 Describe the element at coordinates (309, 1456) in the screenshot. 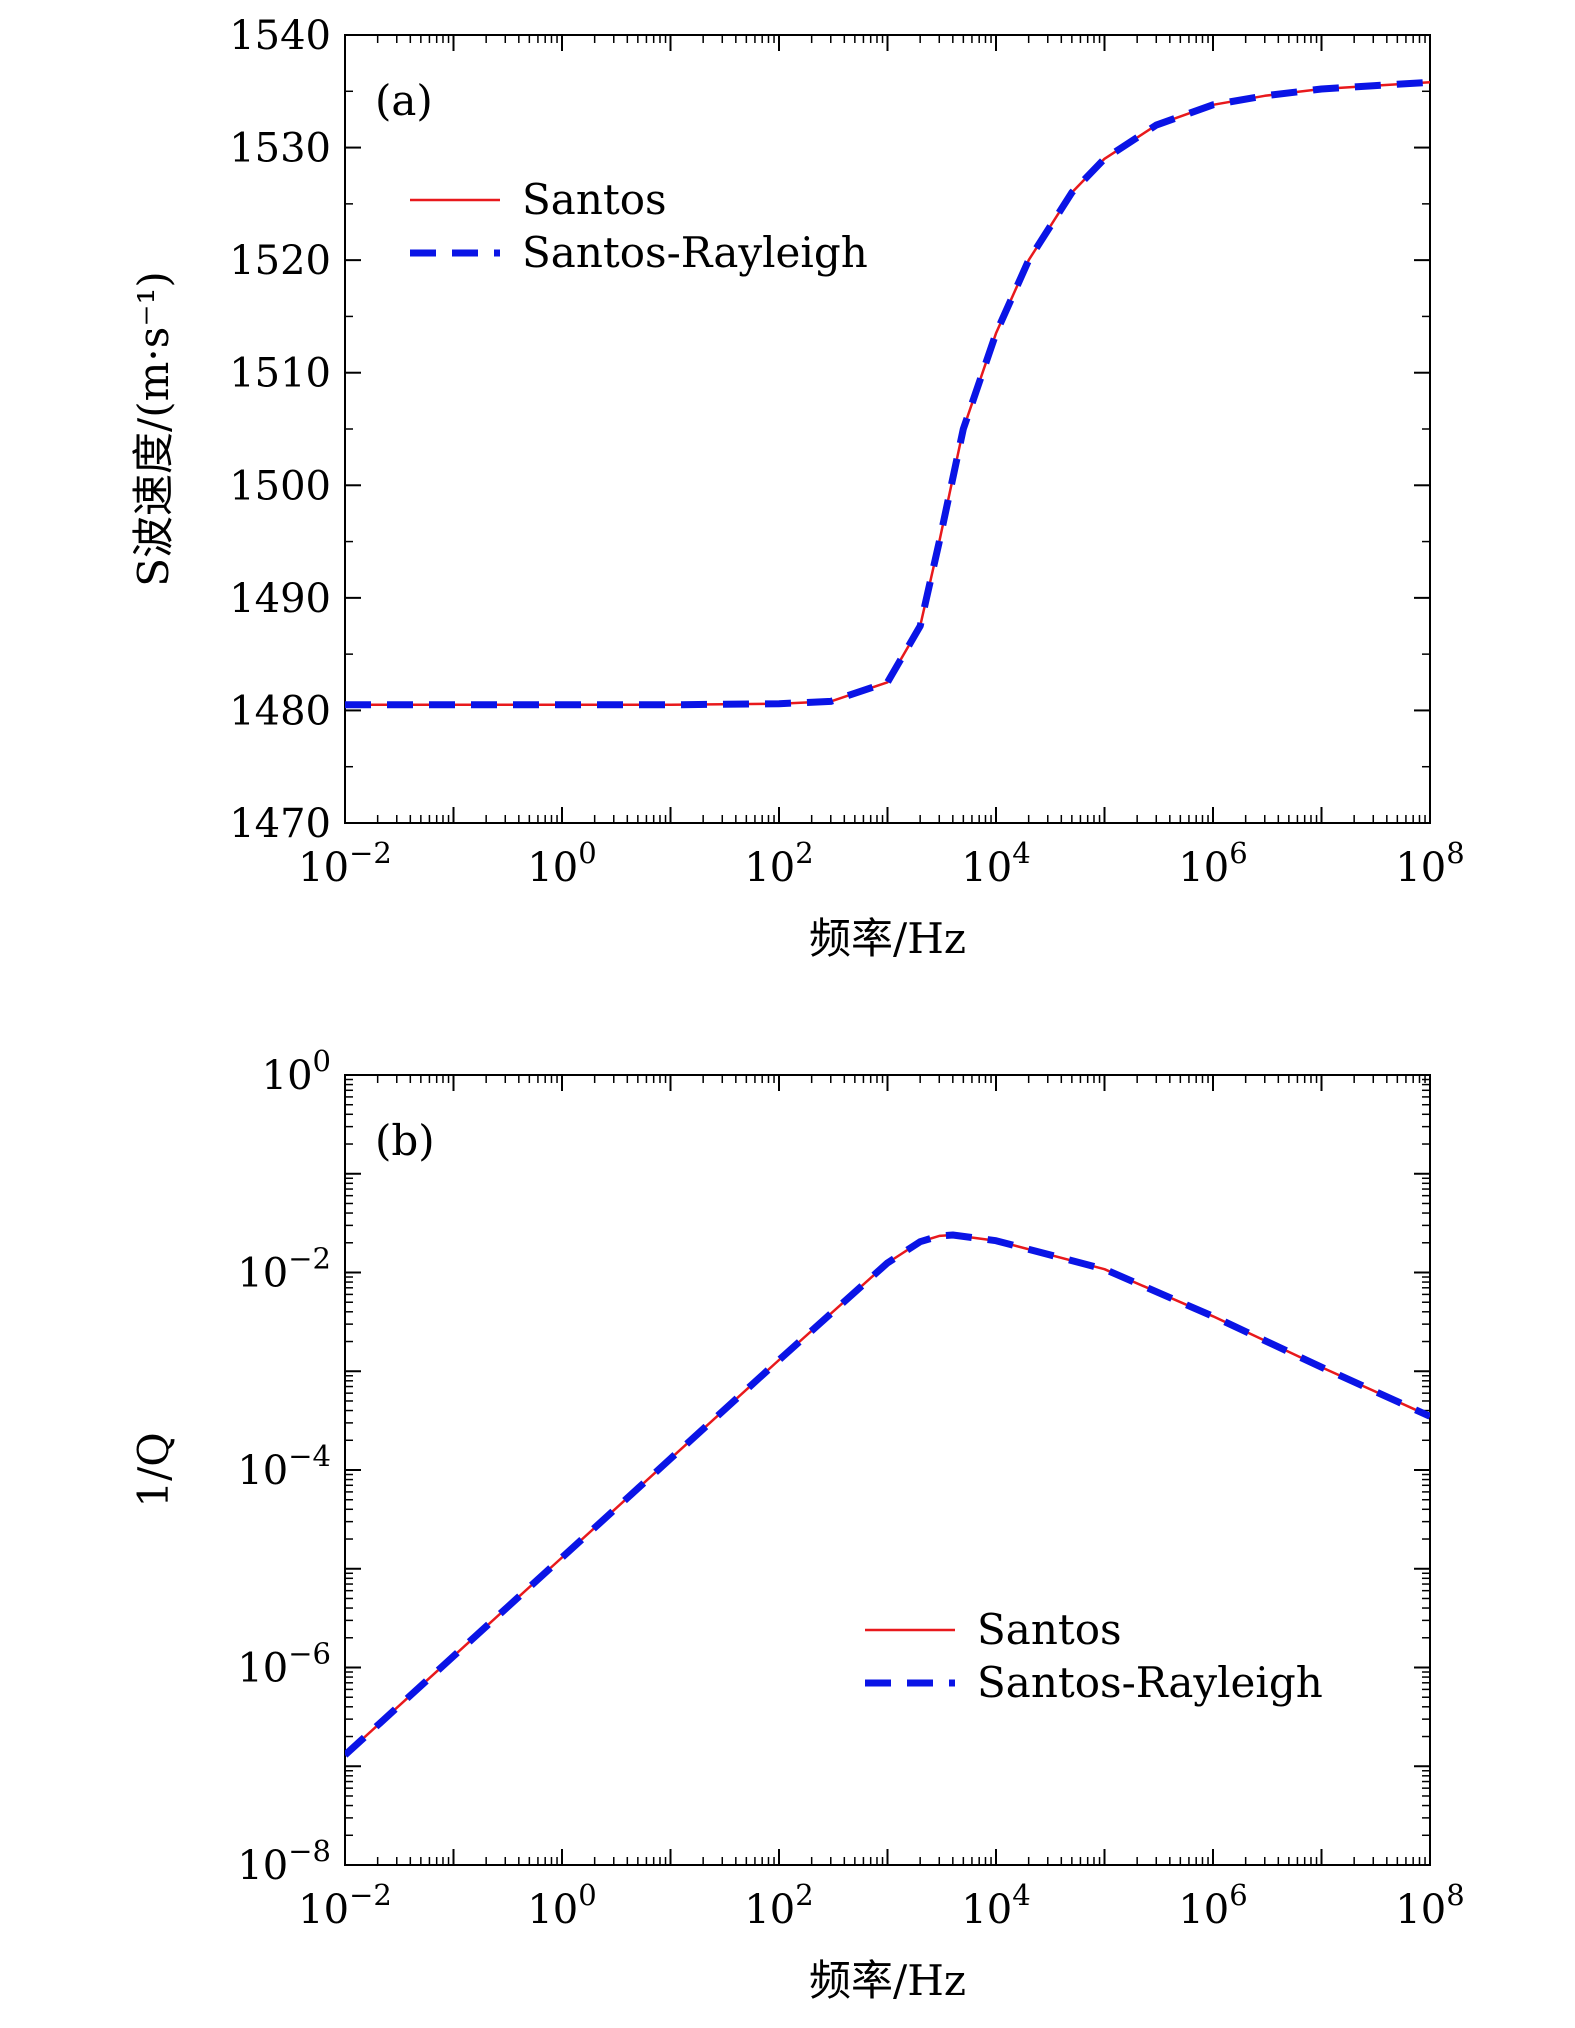

I see `y-tick-label-exponent: −4` at that location.